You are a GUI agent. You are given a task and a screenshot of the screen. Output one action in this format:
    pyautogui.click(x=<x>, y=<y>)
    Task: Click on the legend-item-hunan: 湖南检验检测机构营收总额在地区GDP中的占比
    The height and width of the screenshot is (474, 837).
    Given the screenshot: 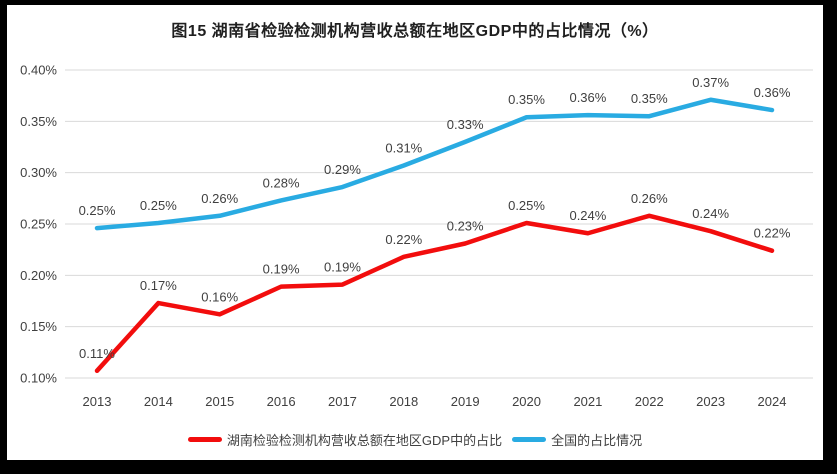 What is the action you would take?
    pyautogui.click(x=345, y=439)
    